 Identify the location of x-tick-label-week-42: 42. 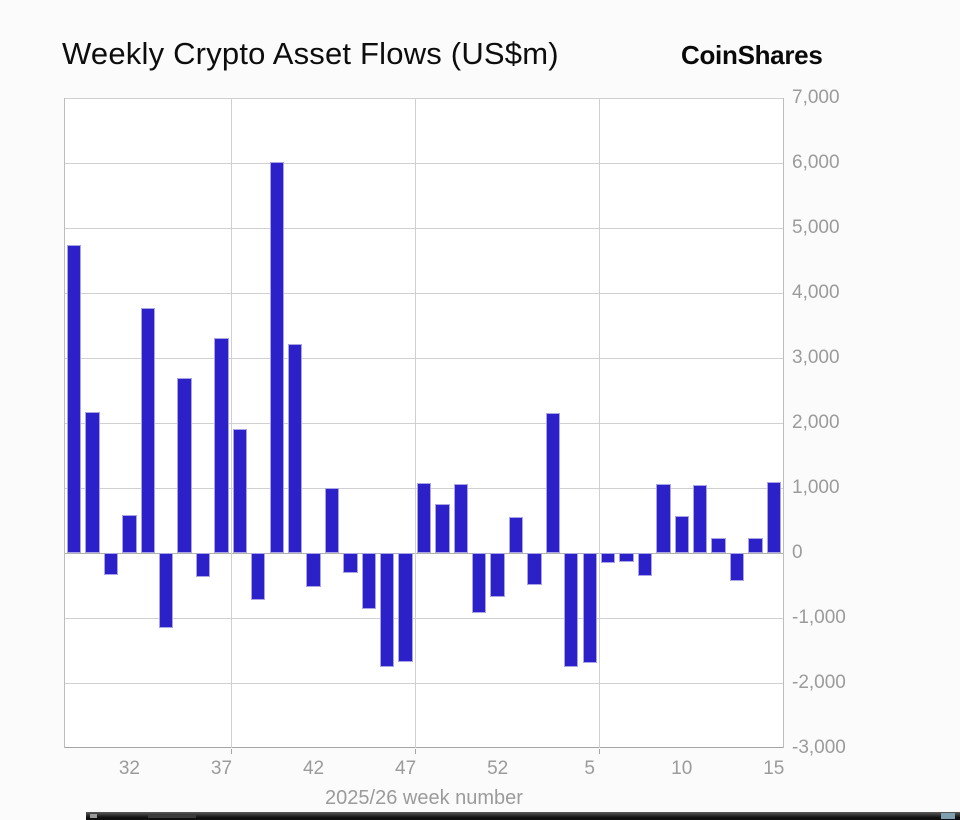
(313, 768).